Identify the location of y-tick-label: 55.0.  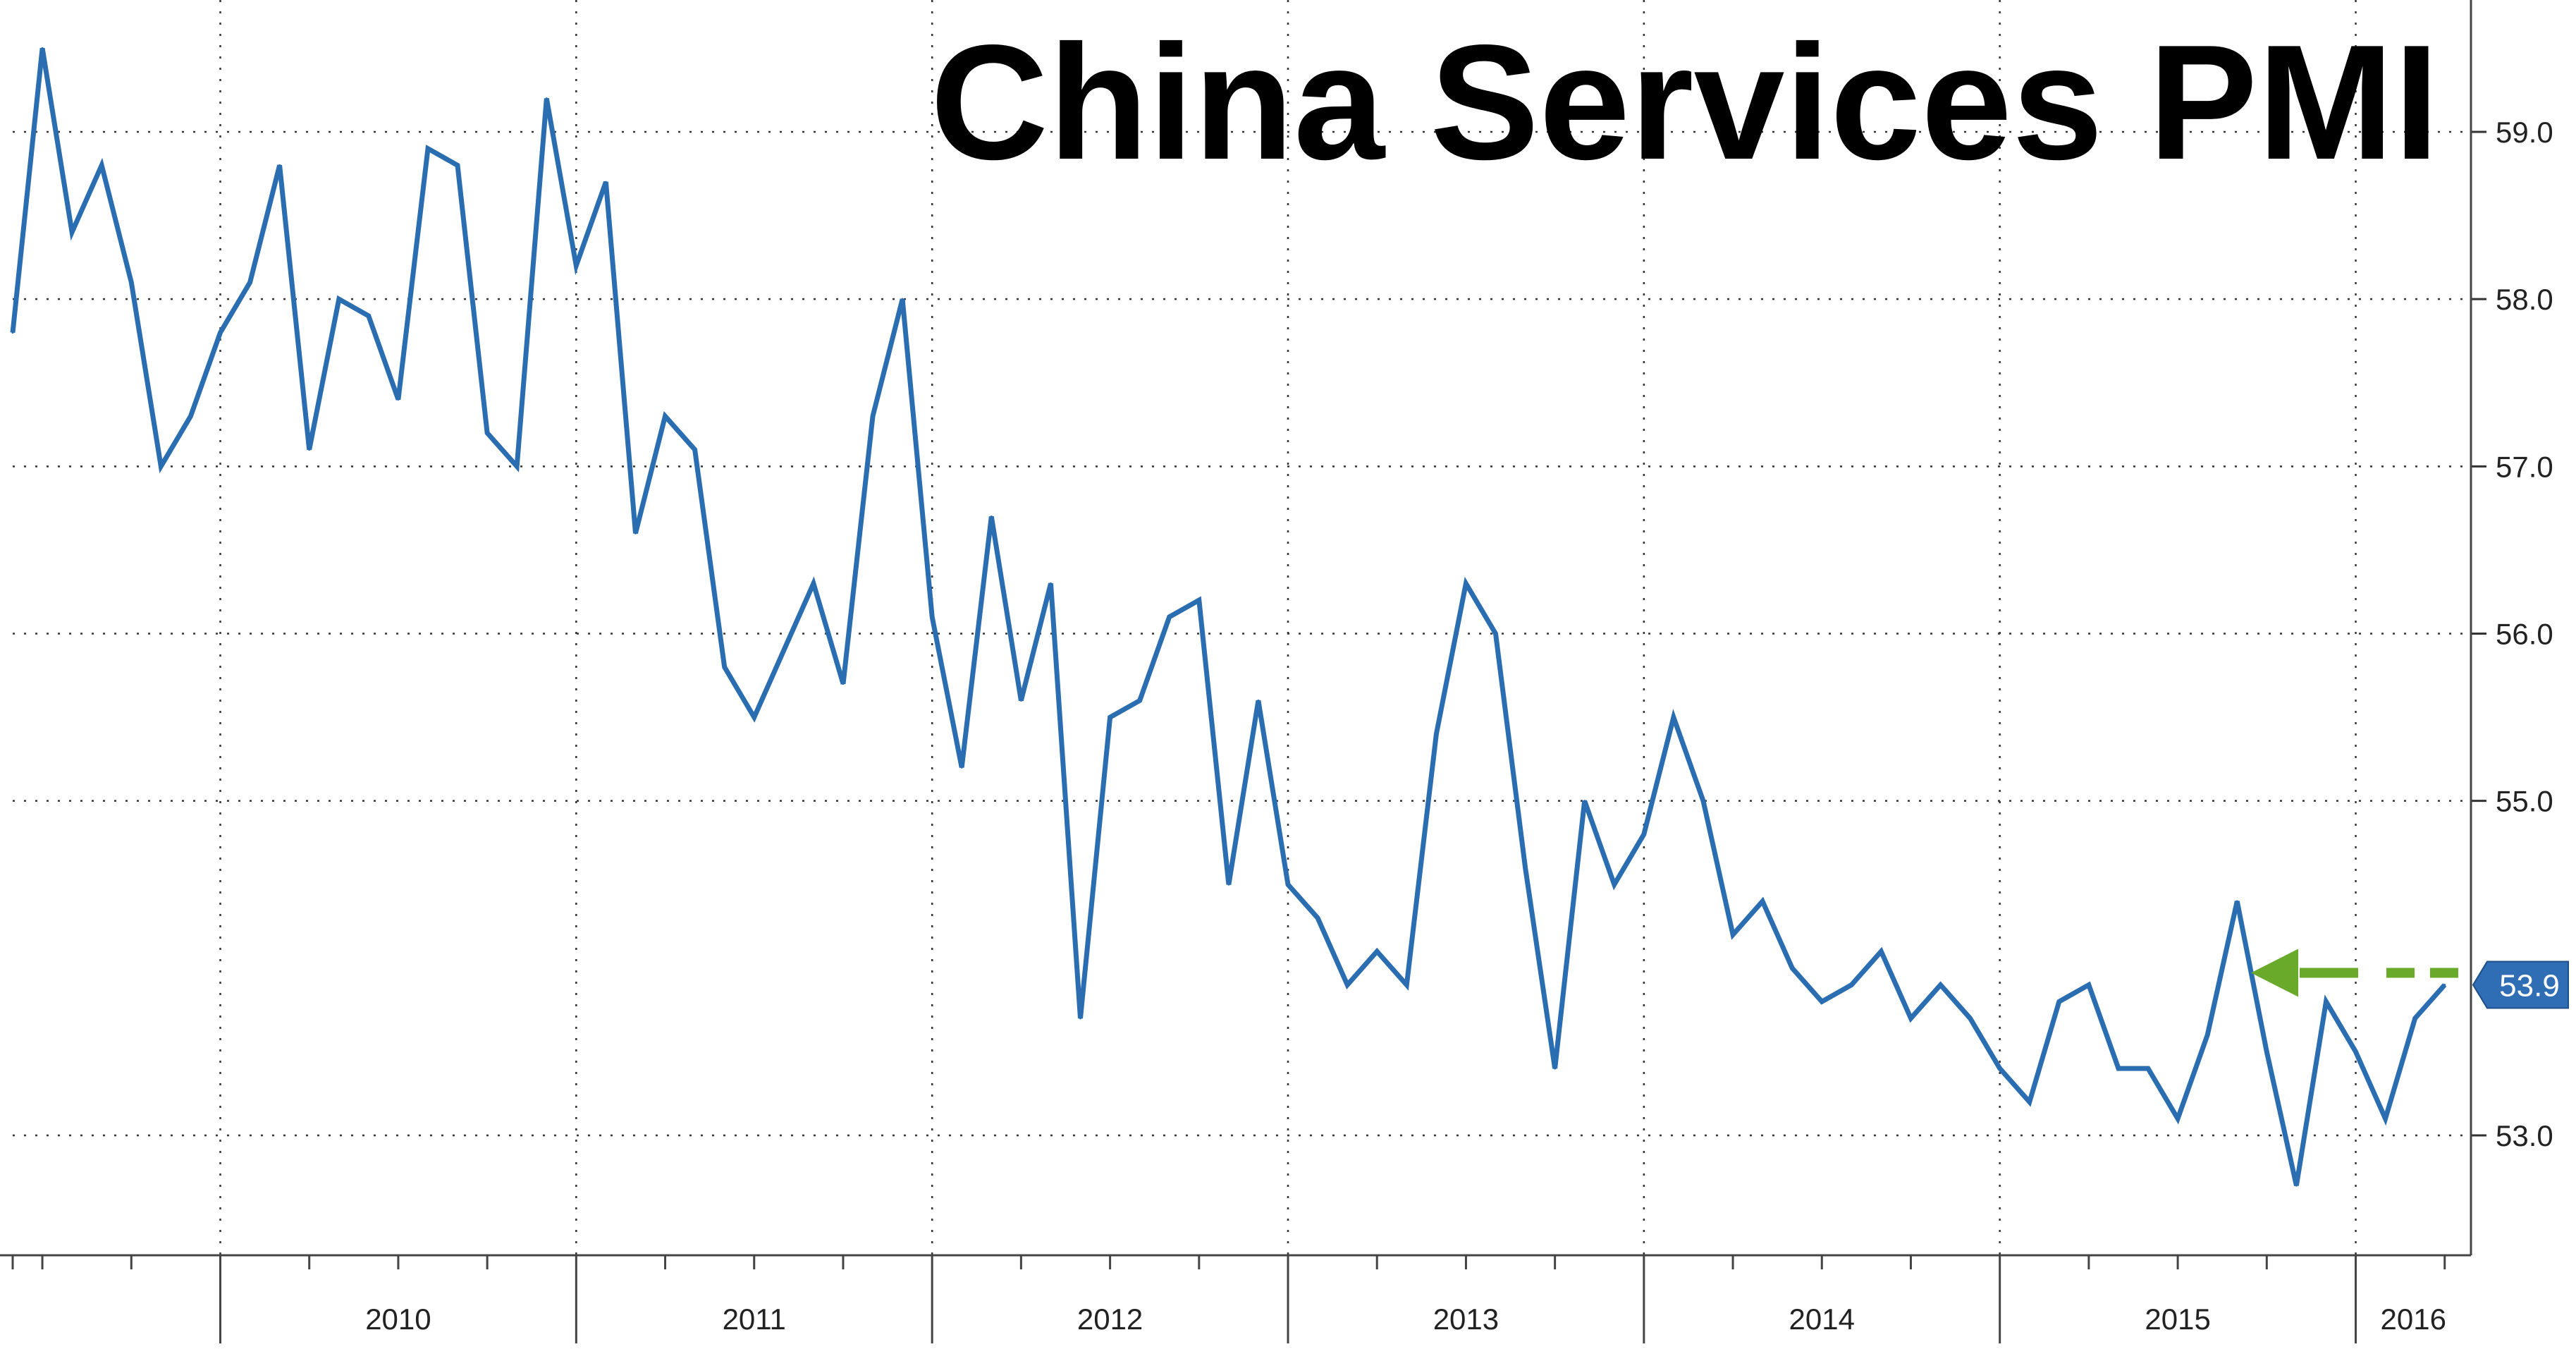
(2524, 801).